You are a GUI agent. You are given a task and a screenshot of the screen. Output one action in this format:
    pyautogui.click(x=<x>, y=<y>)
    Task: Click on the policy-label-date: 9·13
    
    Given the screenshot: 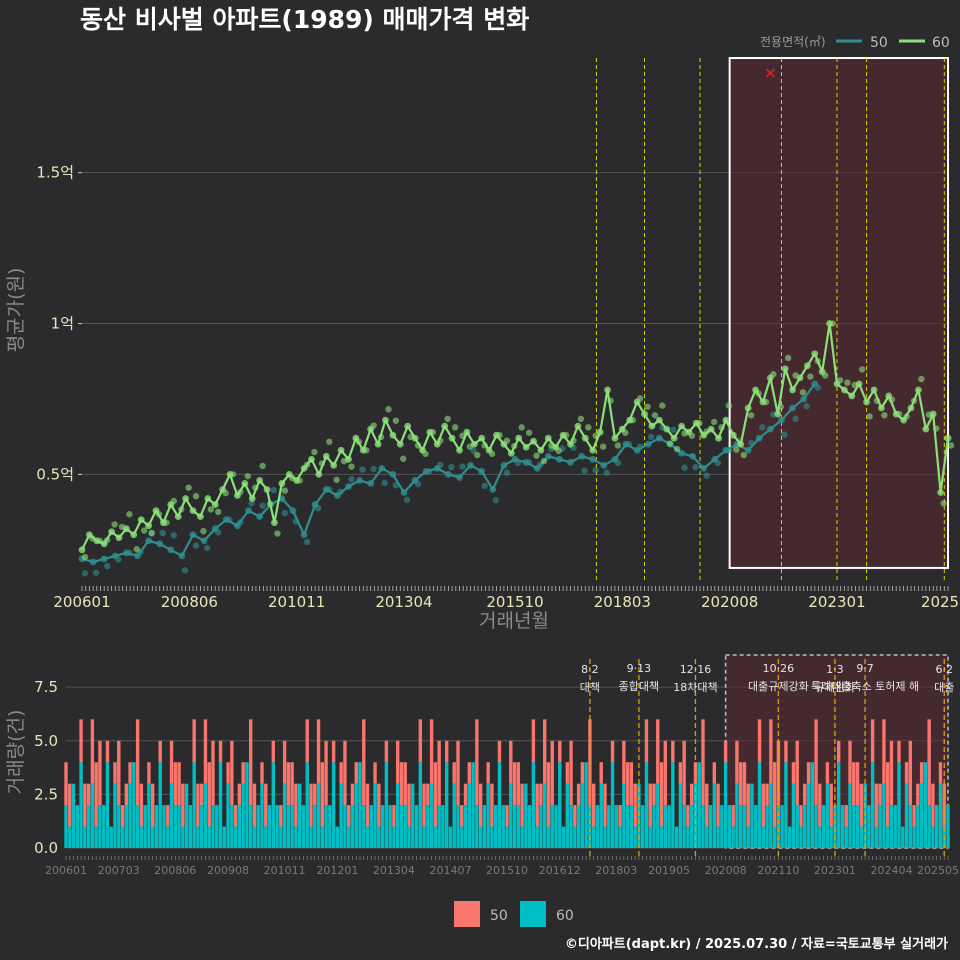 What is the action you would take?
    pyautogui.click(x=639, y=668)
    